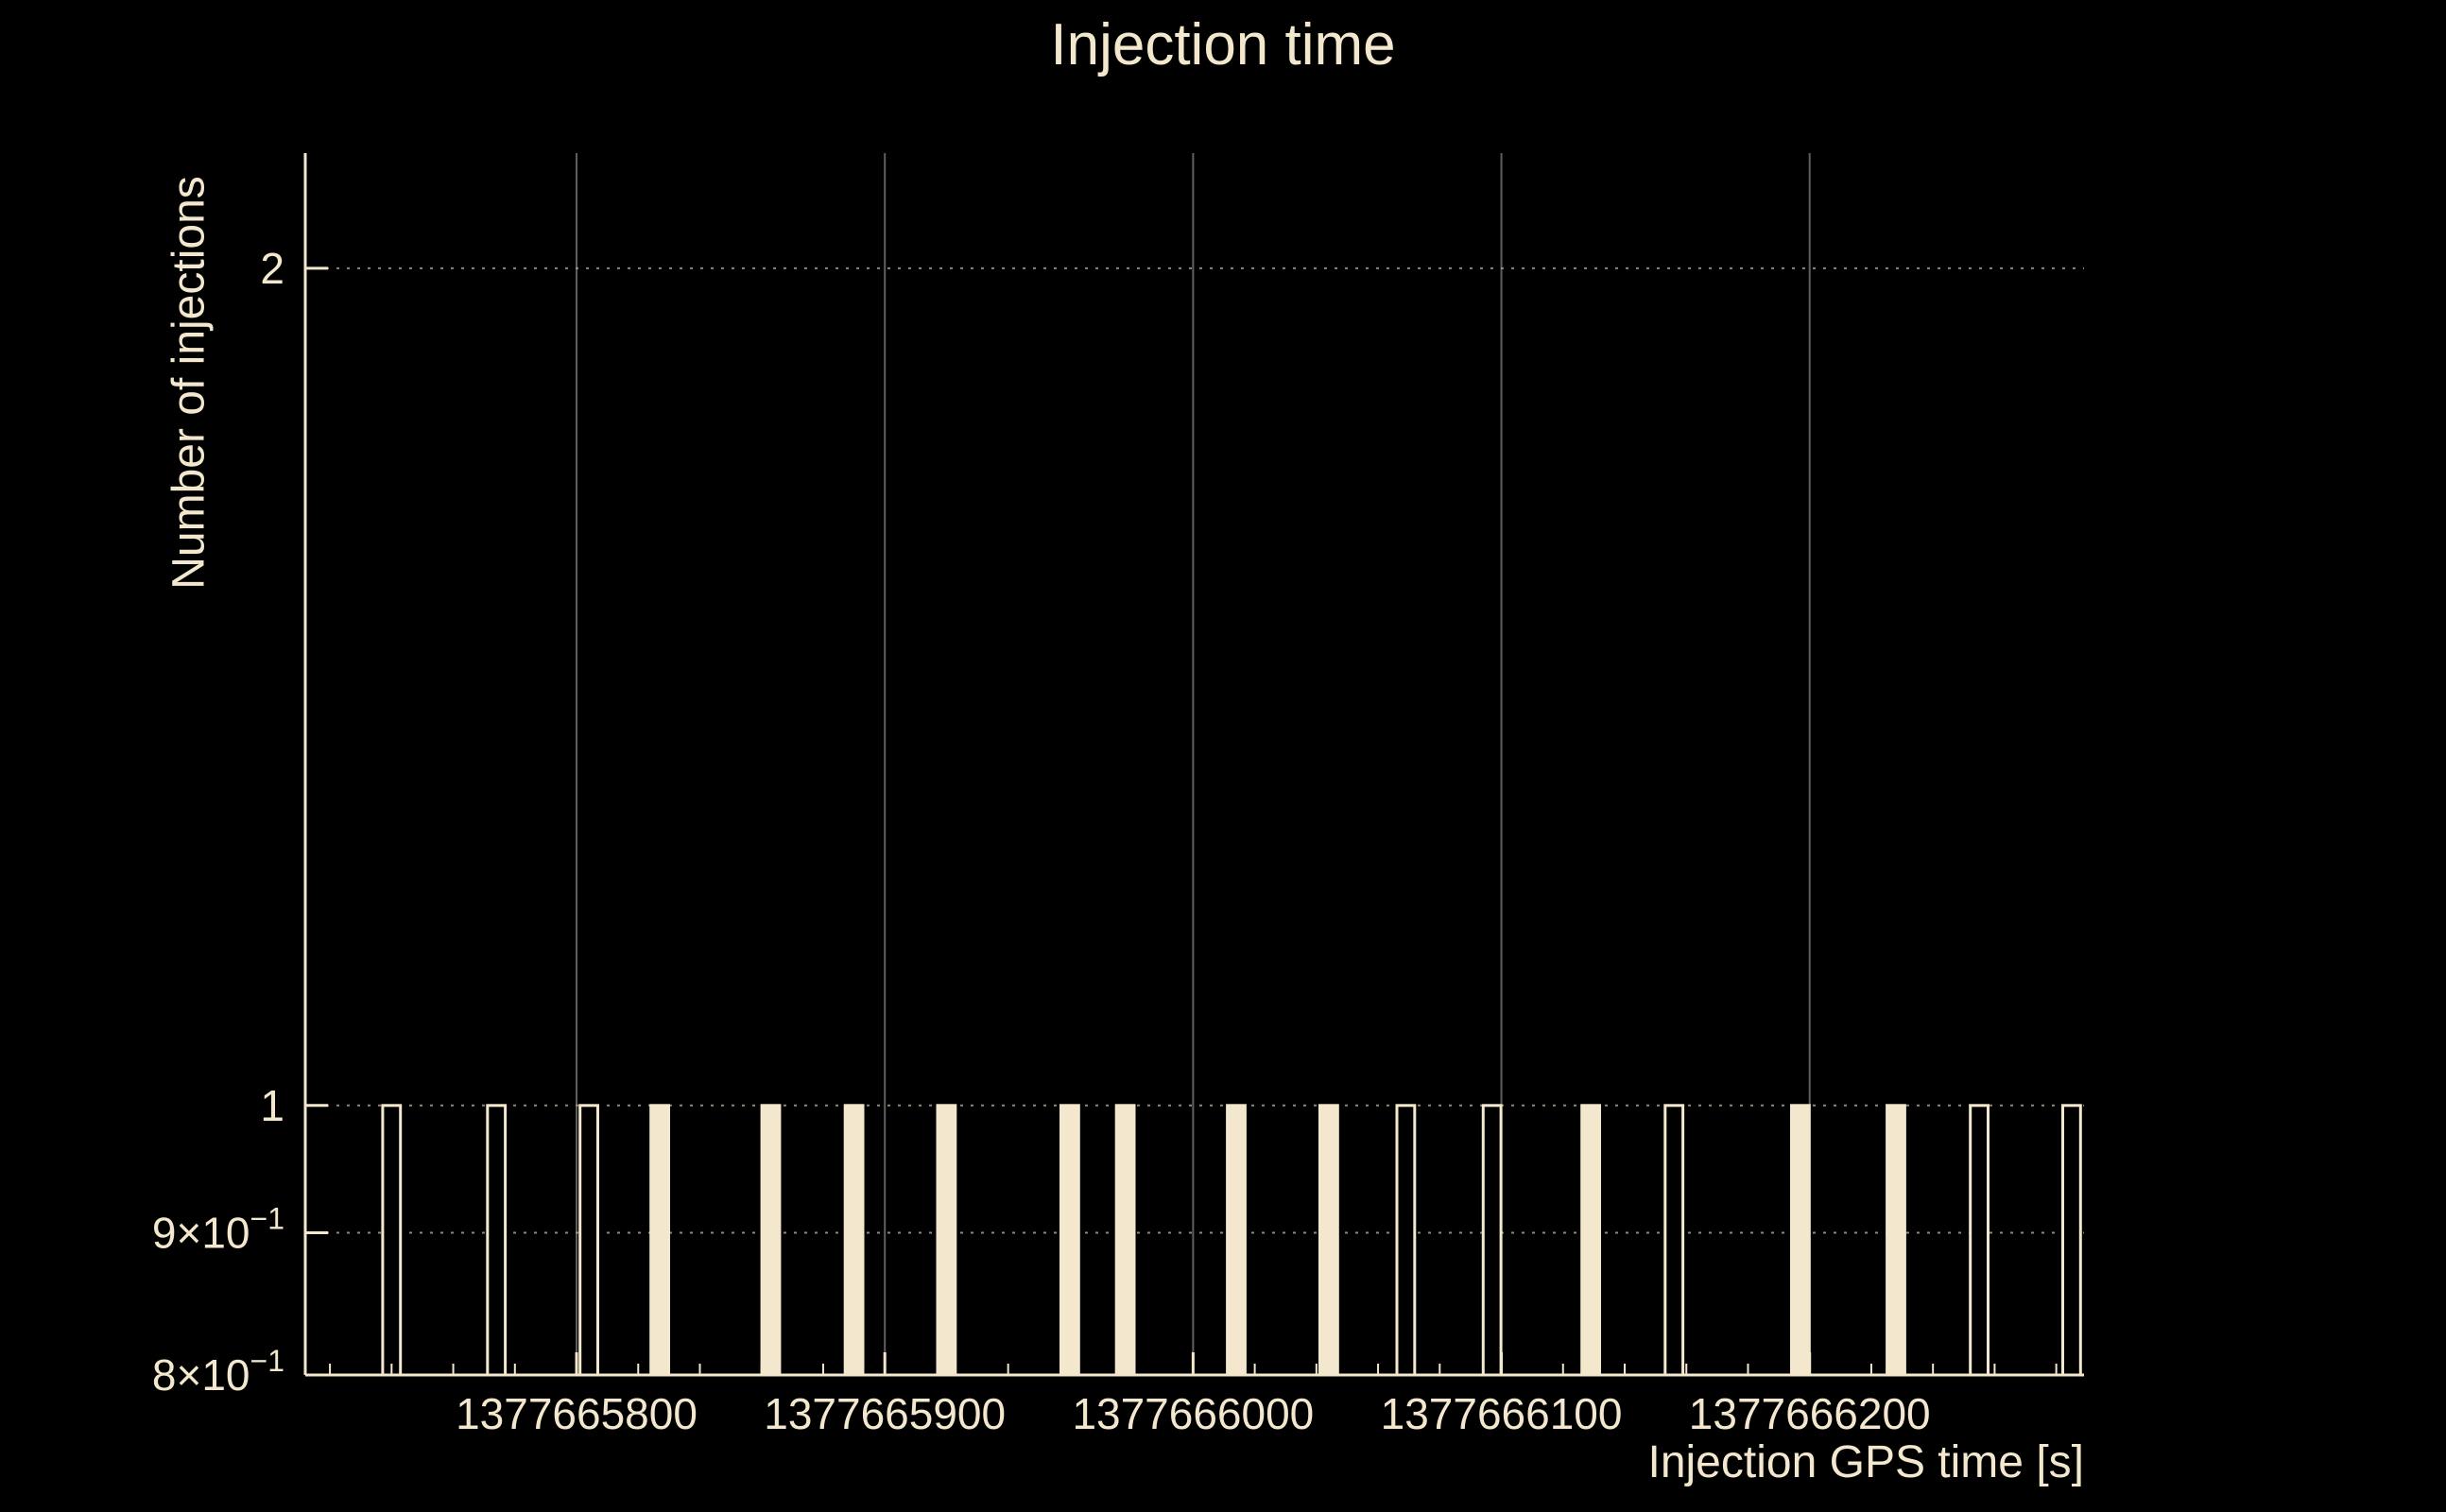 This screenshot has width=2446, height=1512. I want to click on y-tick-label: 2, so click(272, 268).